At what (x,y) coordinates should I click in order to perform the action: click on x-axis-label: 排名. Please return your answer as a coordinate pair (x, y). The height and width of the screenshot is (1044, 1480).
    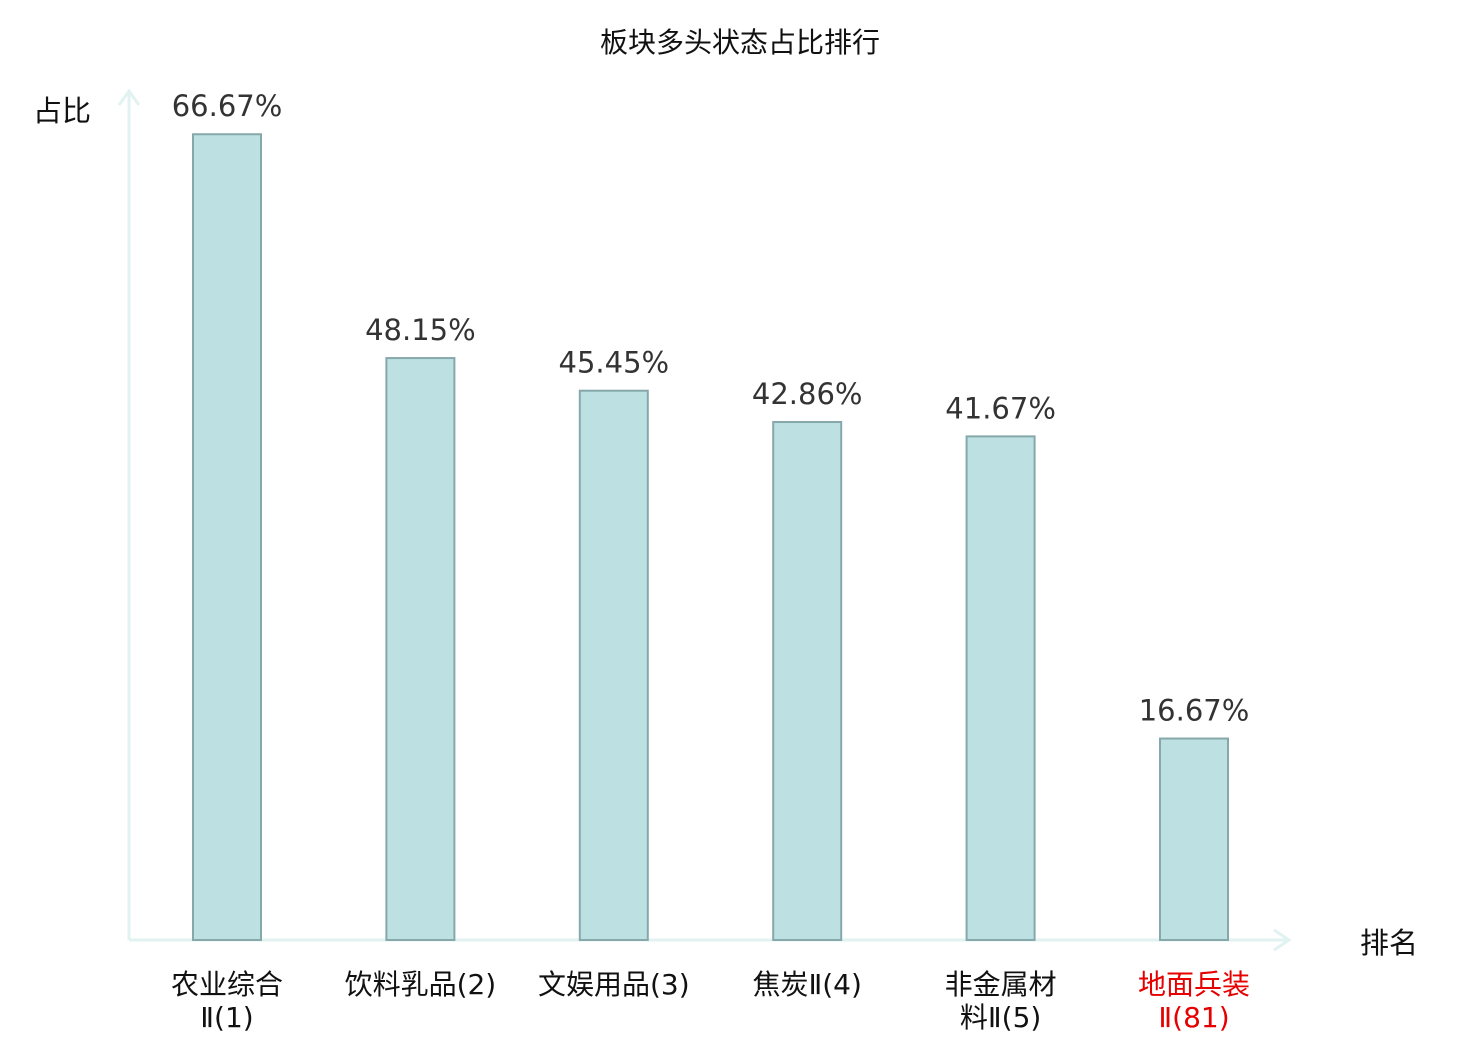
    Looking at the image, I should click on (1389, 943).